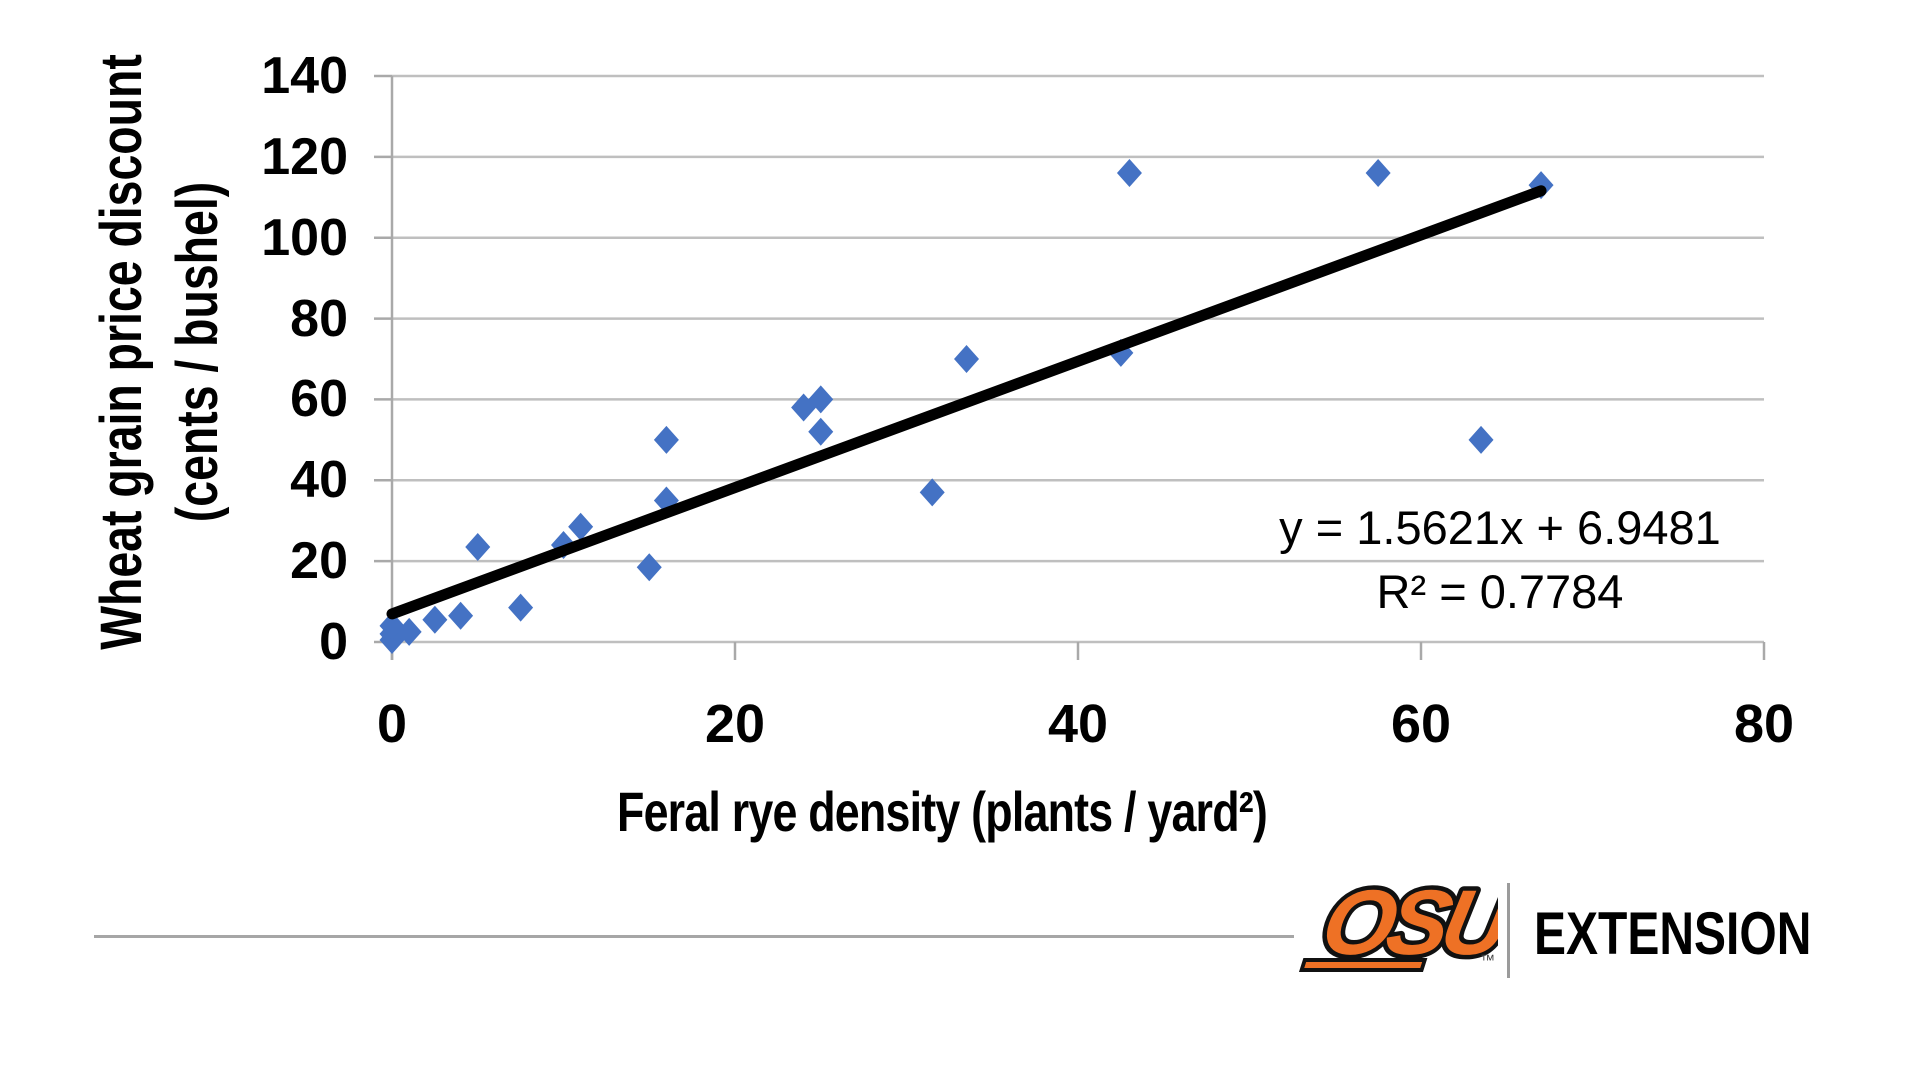  What do you see at coordinates (319, 318) in the screenshot?
I see `y-tick-label: 80` at bounding box center [319, 318].